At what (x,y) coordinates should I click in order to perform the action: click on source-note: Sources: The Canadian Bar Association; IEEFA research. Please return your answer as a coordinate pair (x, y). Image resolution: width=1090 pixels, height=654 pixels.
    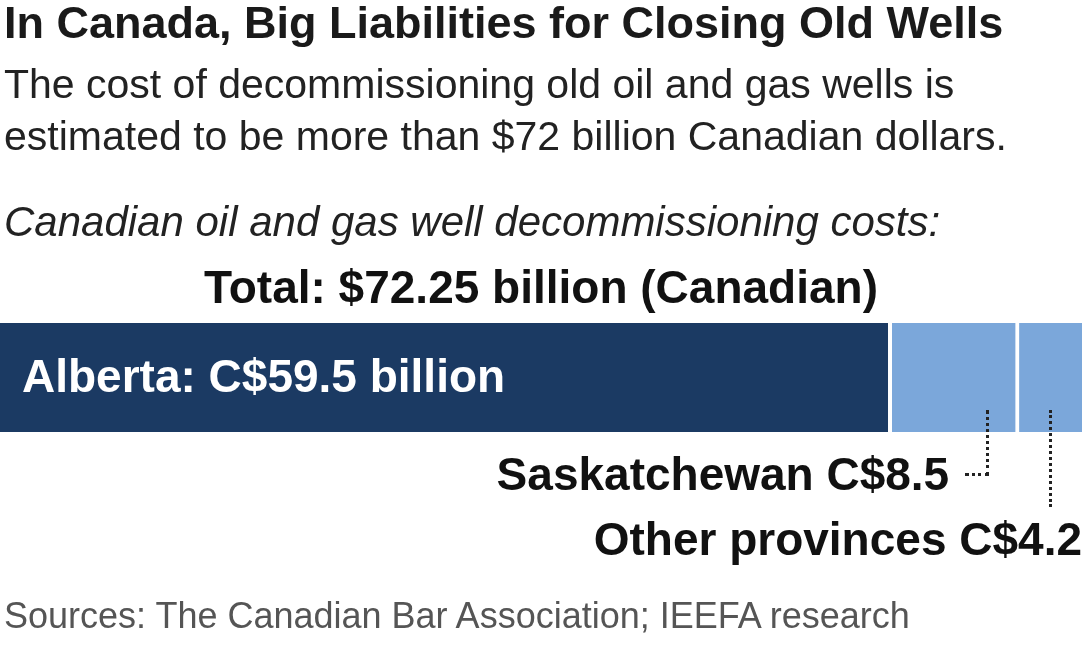
    Looking at the image, I should click on (457, 615).